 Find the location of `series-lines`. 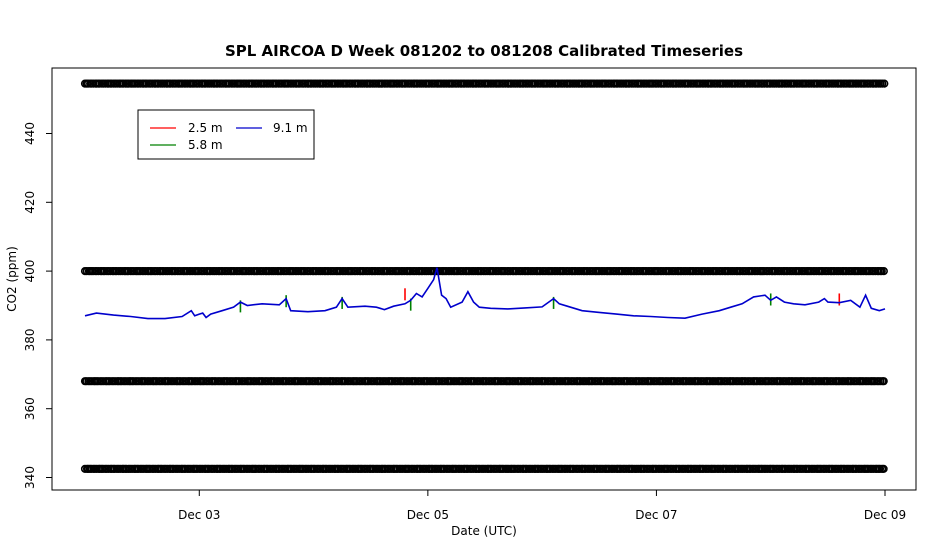

series-lines is located at coordinates (485, 293).